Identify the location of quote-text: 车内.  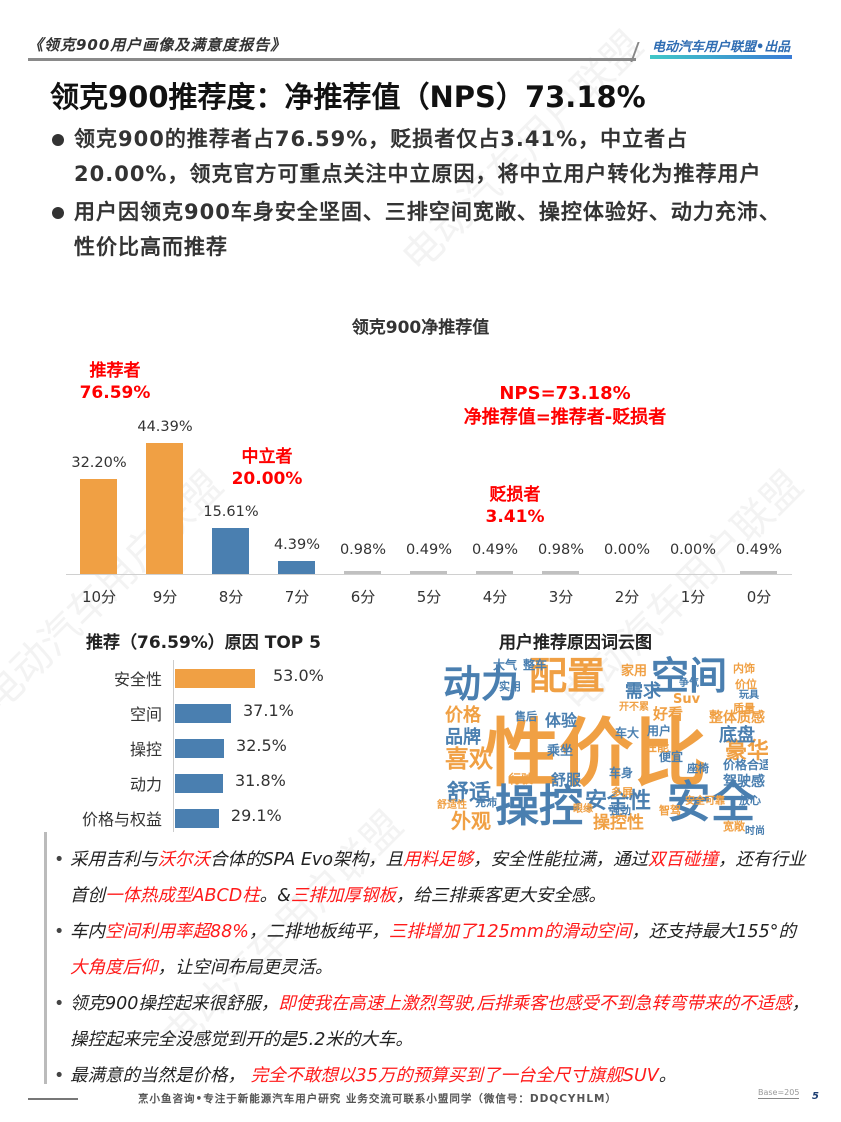
(87, 932).